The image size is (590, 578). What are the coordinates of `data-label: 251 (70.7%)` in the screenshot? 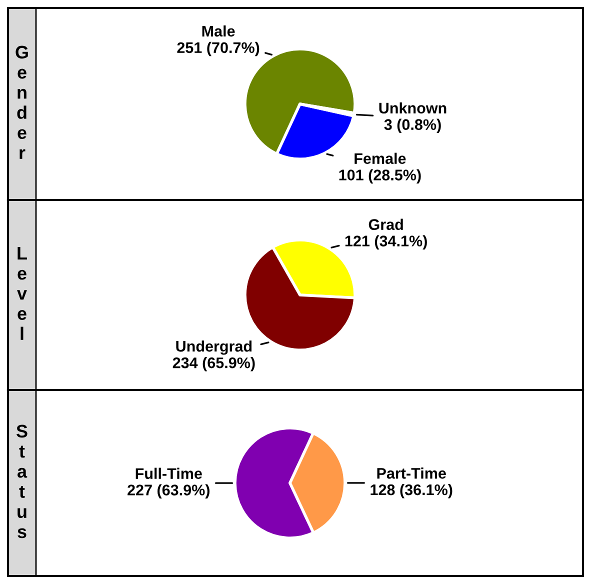 It's located at (218, 49).